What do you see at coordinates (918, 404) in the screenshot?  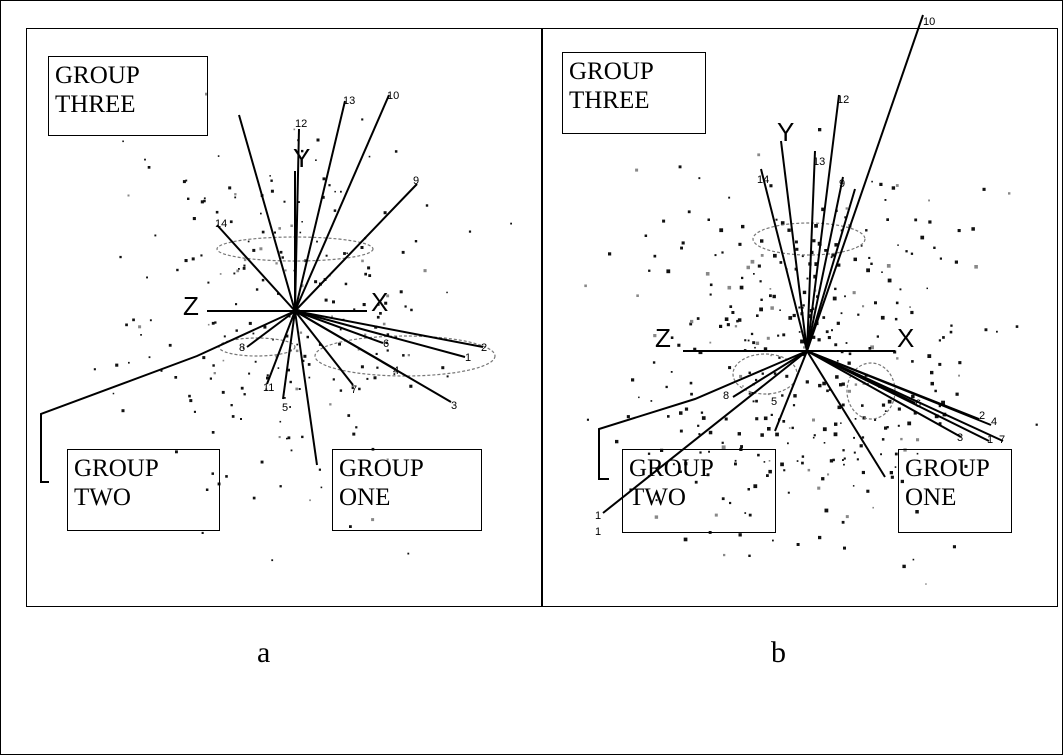 I see `vector-label-6: 6` at bounding box center [918, 404].